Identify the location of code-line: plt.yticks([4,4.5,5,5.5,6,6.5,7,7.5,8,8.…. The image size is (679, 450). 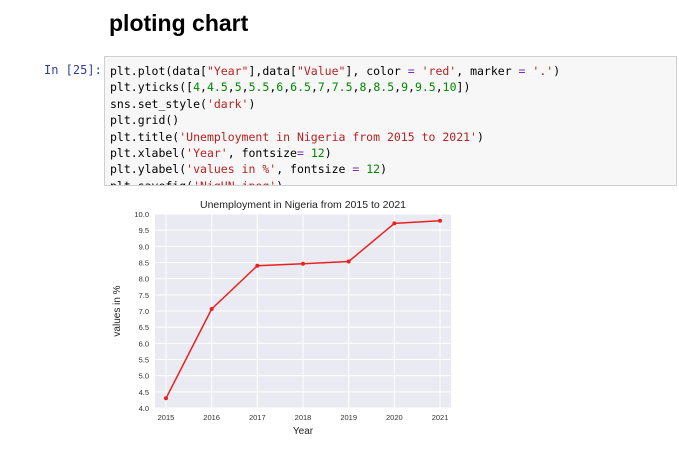
(393, 87).